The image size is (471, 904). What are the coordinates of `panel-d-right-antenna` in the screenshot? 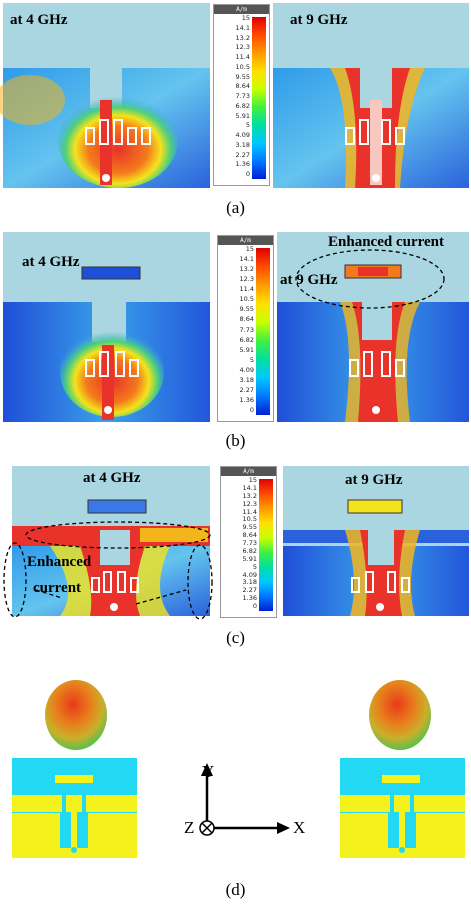 It's located at (402, 769).